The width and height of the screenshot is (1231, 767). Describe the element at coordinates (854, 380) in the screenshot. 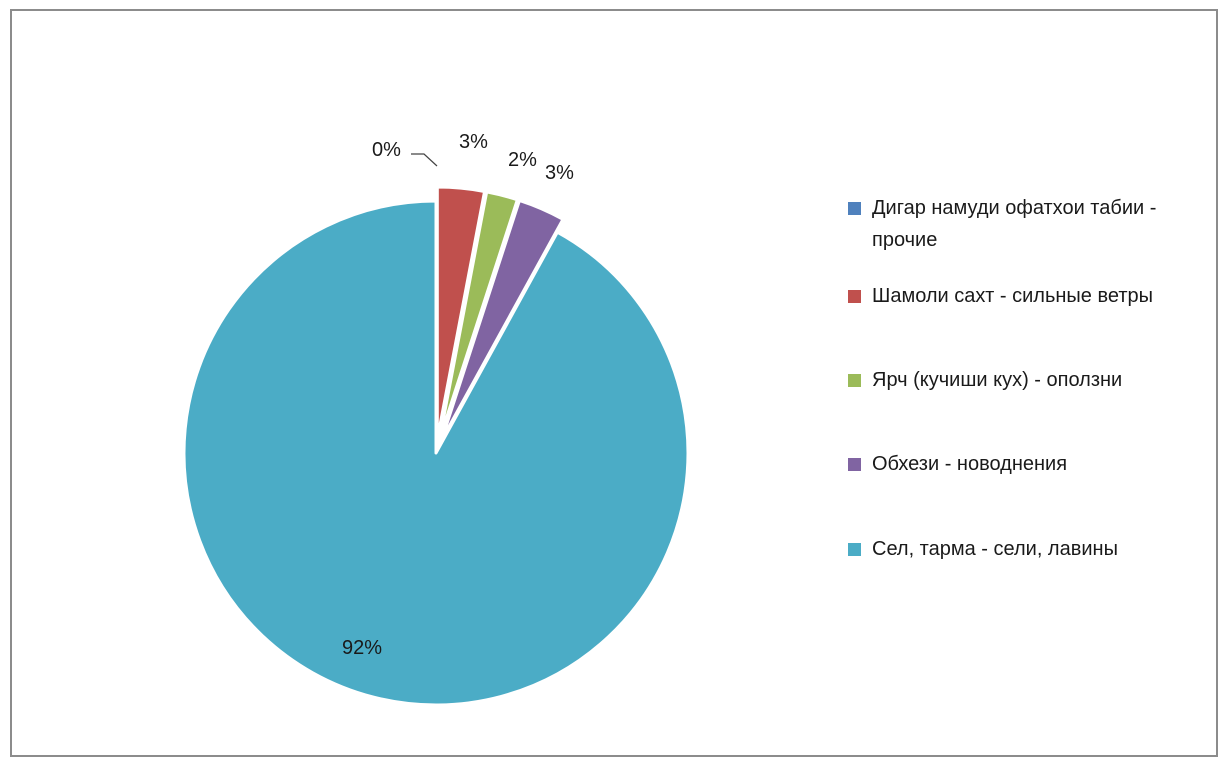

I see `legend-swatch-landslides` at that location.